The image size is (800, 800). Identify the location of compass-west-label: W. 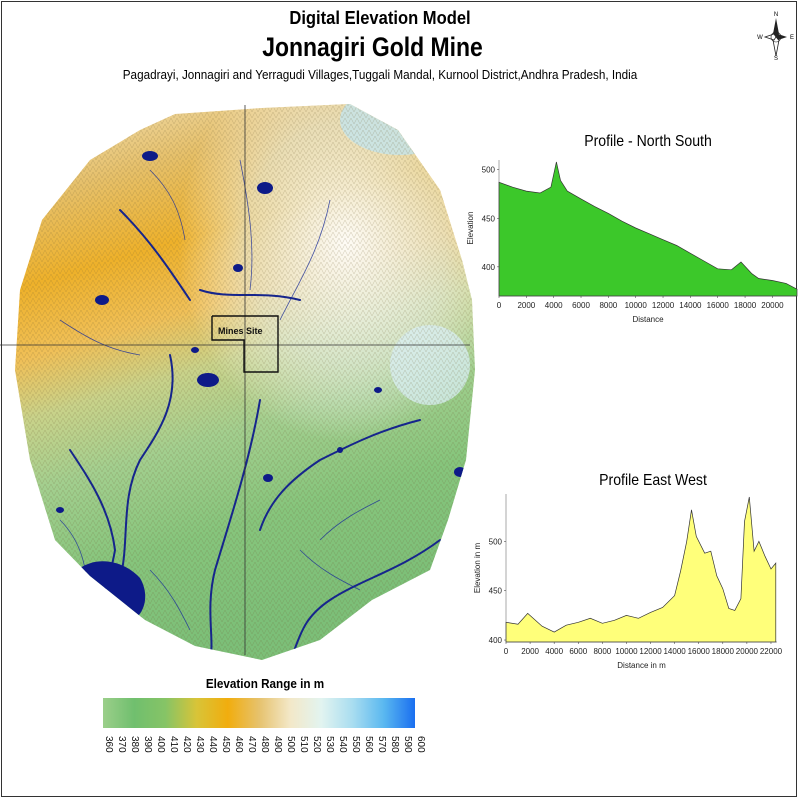
(760, 38).